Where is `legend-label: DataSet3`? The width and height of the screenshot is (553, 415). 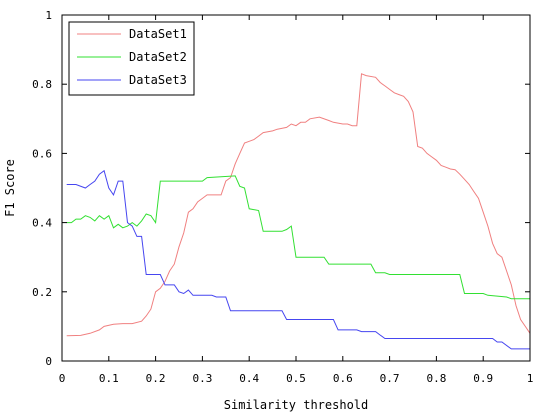
legend-label: DataSet3 is located at coordinates (158, 80).